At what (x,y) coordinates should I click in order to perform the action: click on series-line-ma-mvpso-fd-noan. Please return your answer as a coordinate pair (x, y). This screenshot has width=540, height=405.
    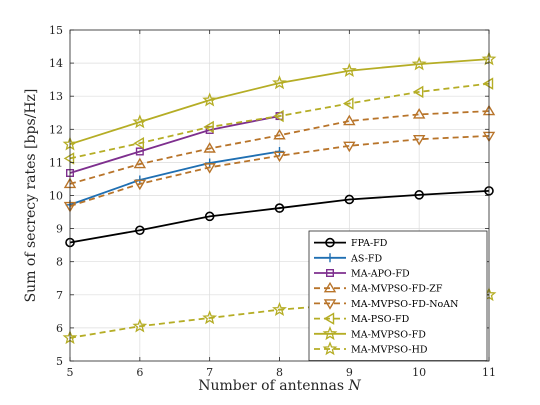
    Looking at the image, I should click on (279, 171).